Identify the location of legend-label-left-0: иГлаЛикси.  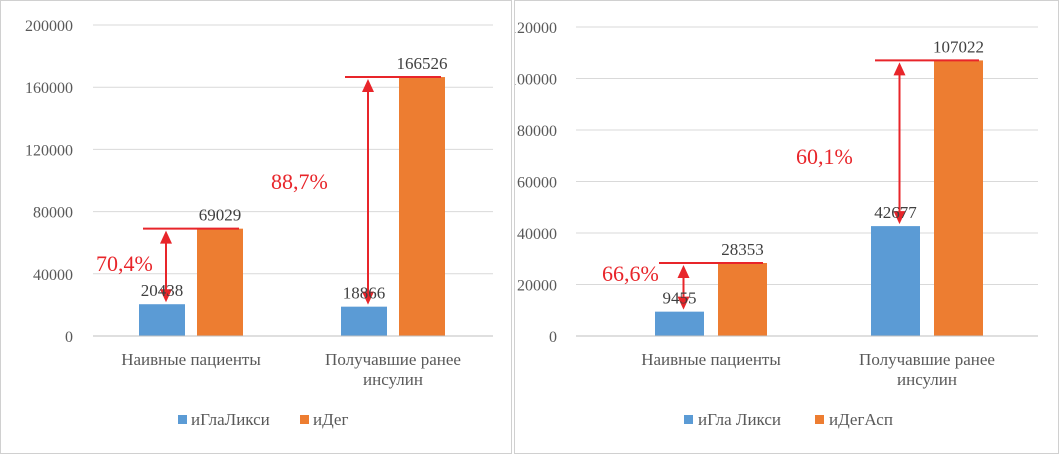
(230, 419).